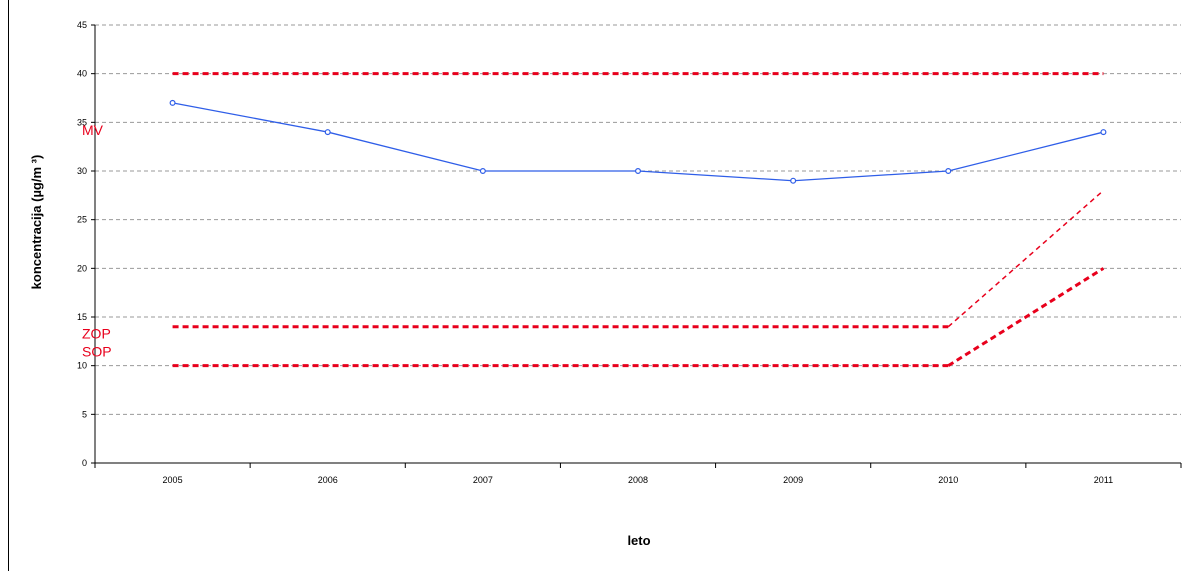 The width and height of the screenshot is (1186, 572). What do you see at coordinates (1103, 480) in the screenshot?
I see `x-tick-label: 2011` at bounding box center [1103, 480].